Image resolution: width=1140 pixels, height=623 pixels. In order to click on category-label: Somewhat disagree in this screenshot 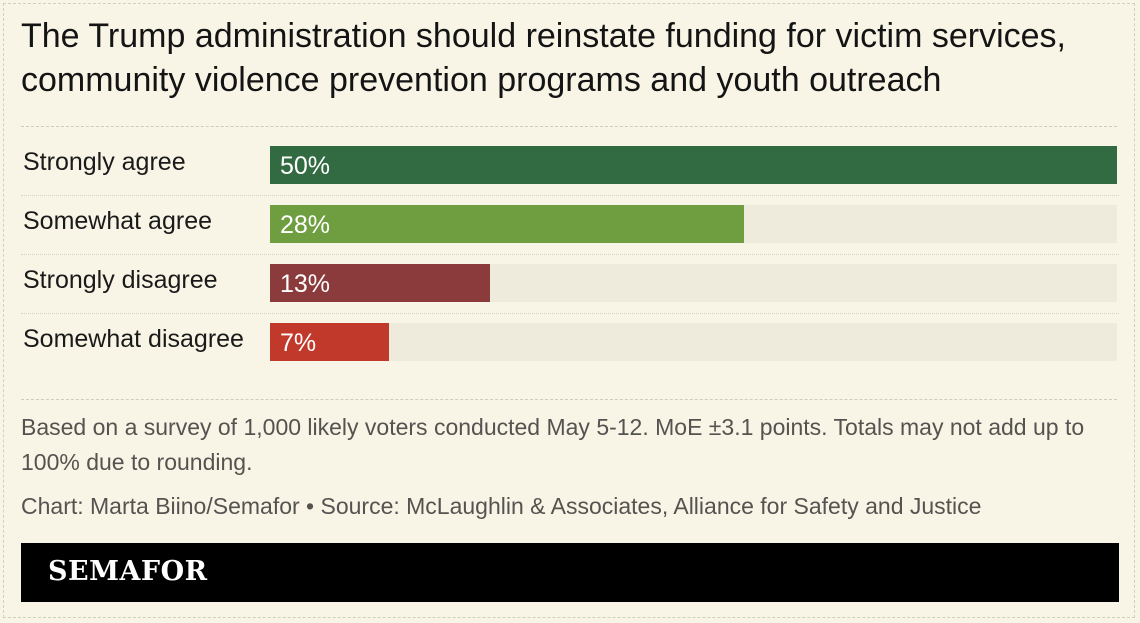, I will do `click(133, 339)`.